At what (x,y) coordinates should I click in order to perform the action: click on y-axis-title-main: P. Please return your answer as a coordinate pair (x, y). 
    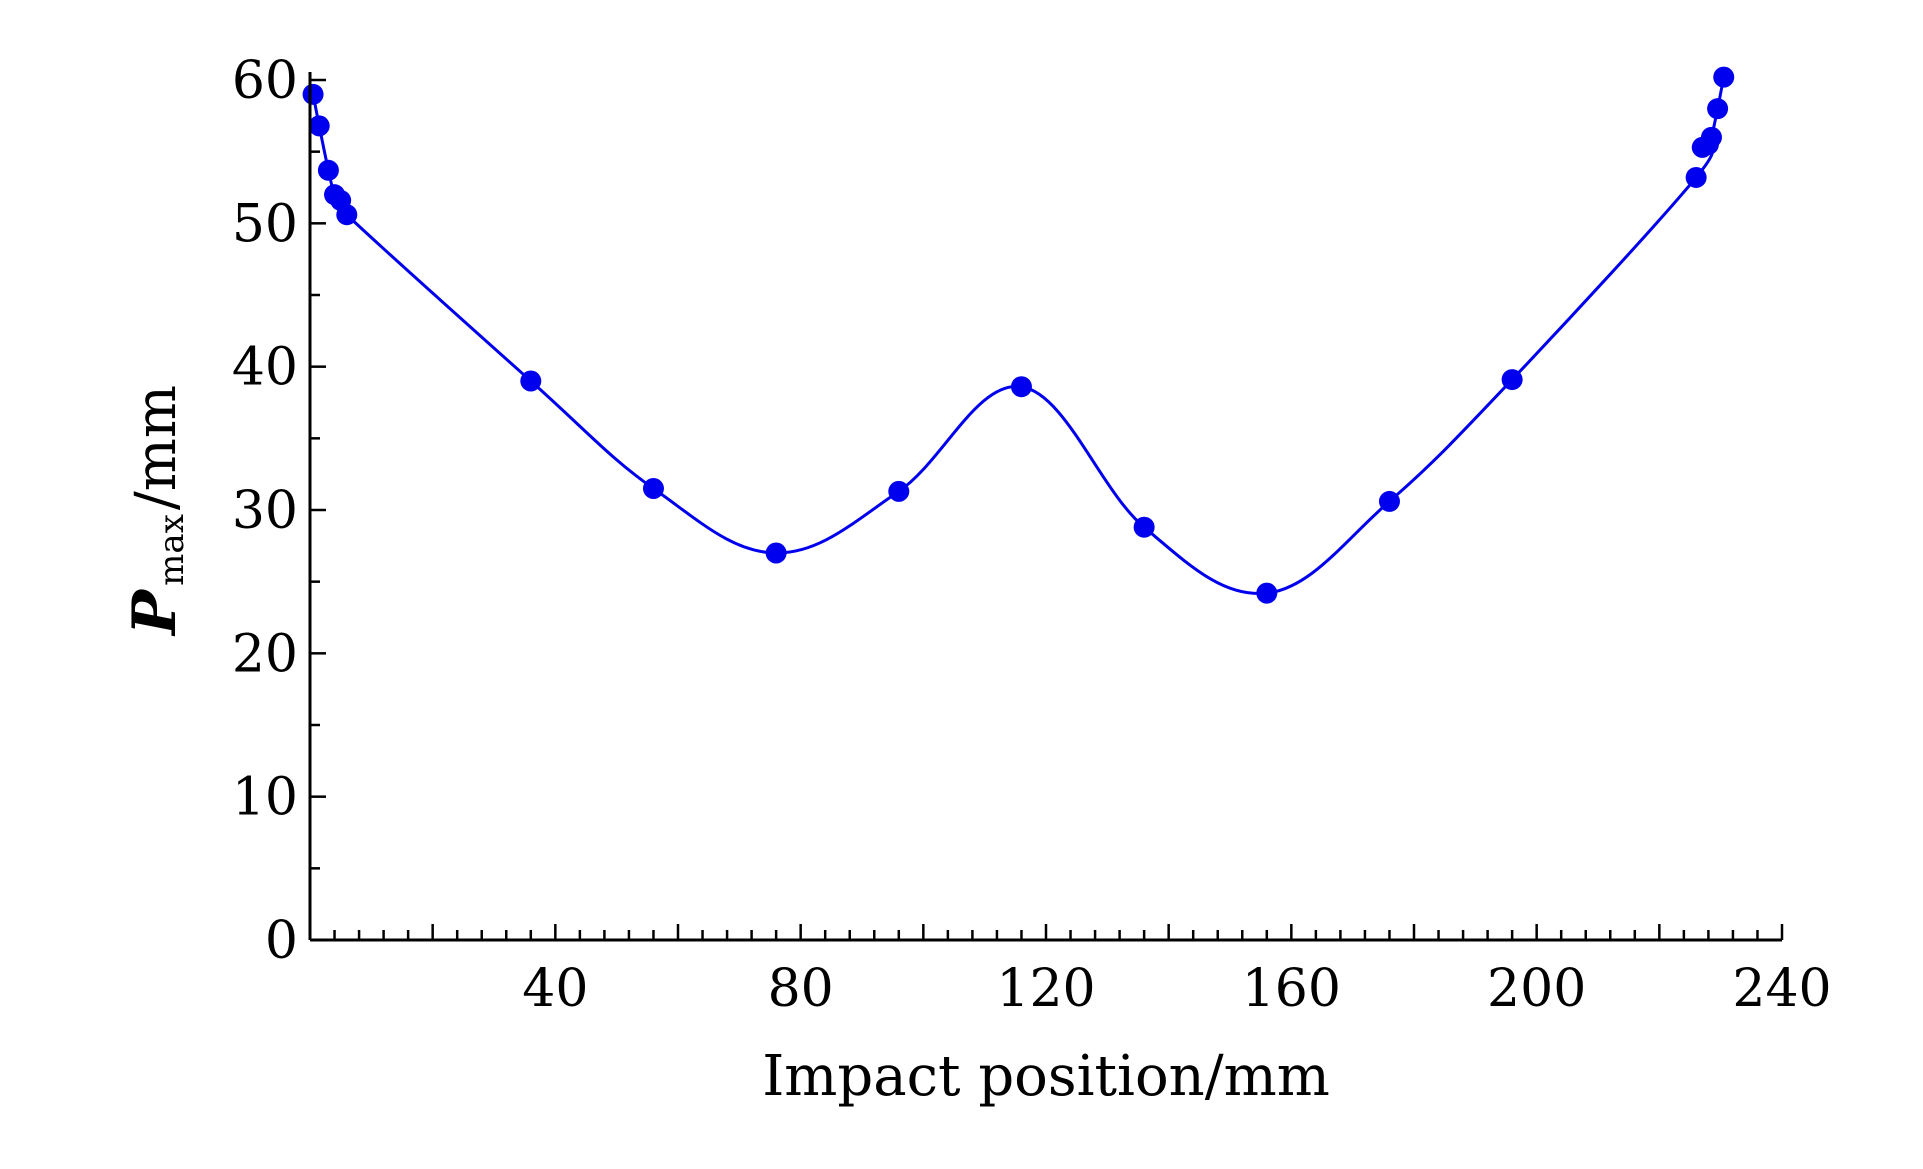
    Looking at the image, I should click on (155, 612).